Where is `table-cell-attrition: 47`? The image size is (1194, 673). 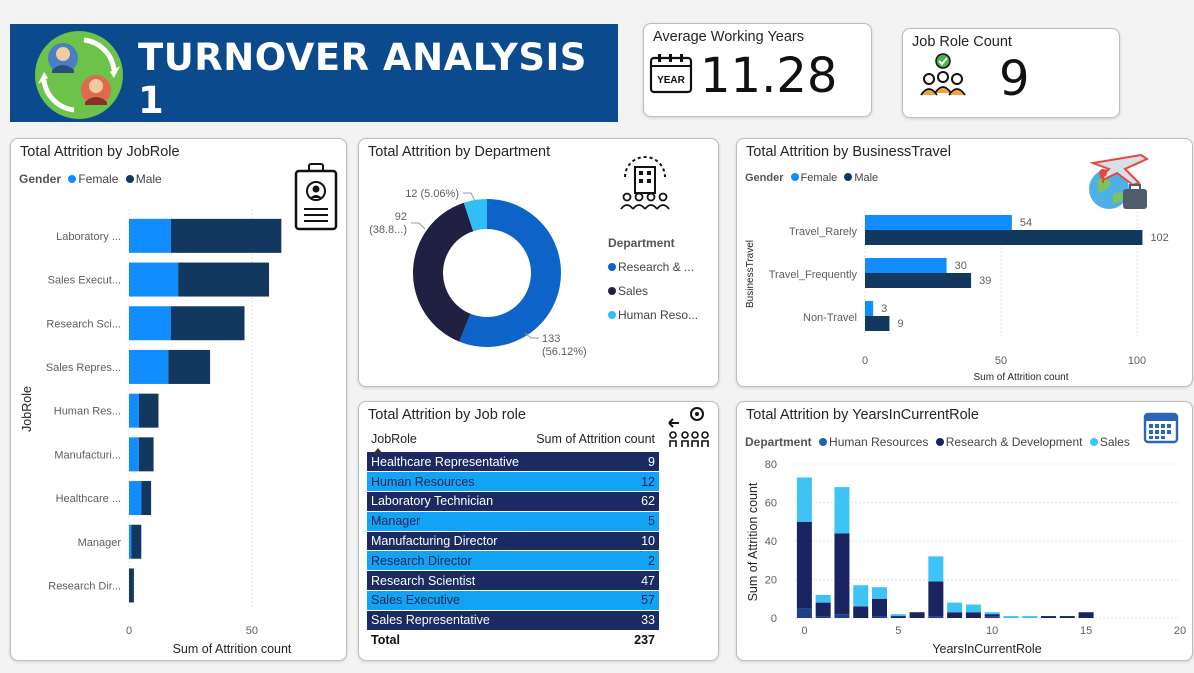
table-cell-attrition: 47 is located at coordinates (593, 581).